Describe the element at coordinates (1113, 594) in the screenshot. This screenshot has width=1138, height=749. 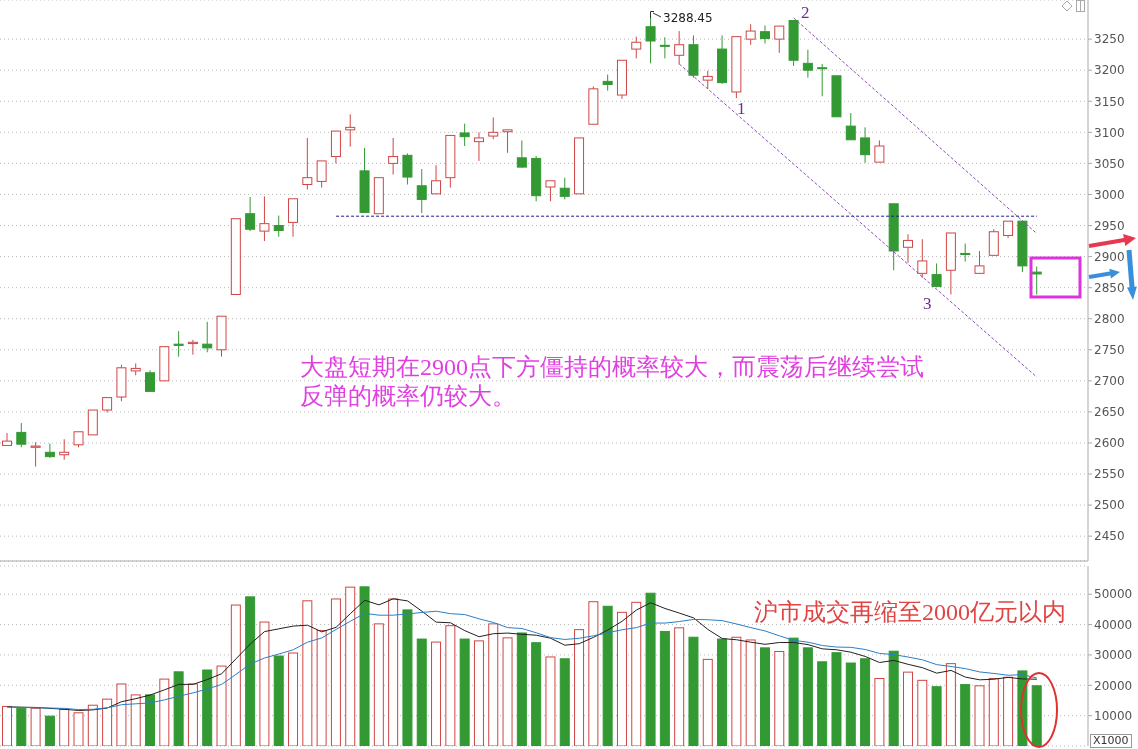
I see `y-tick-label: 50000` at that location.